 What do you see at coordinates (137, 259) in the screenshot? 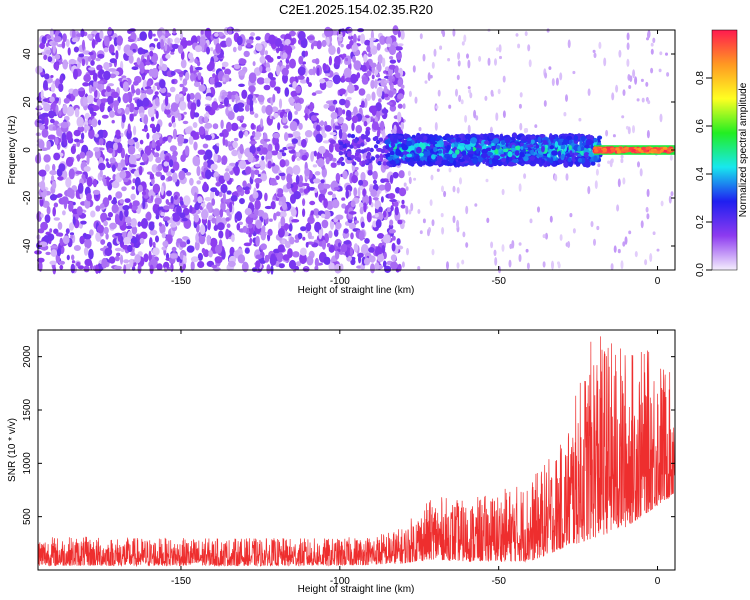
I see `heatmap-blob-1904` at bounding box center [137, 259].